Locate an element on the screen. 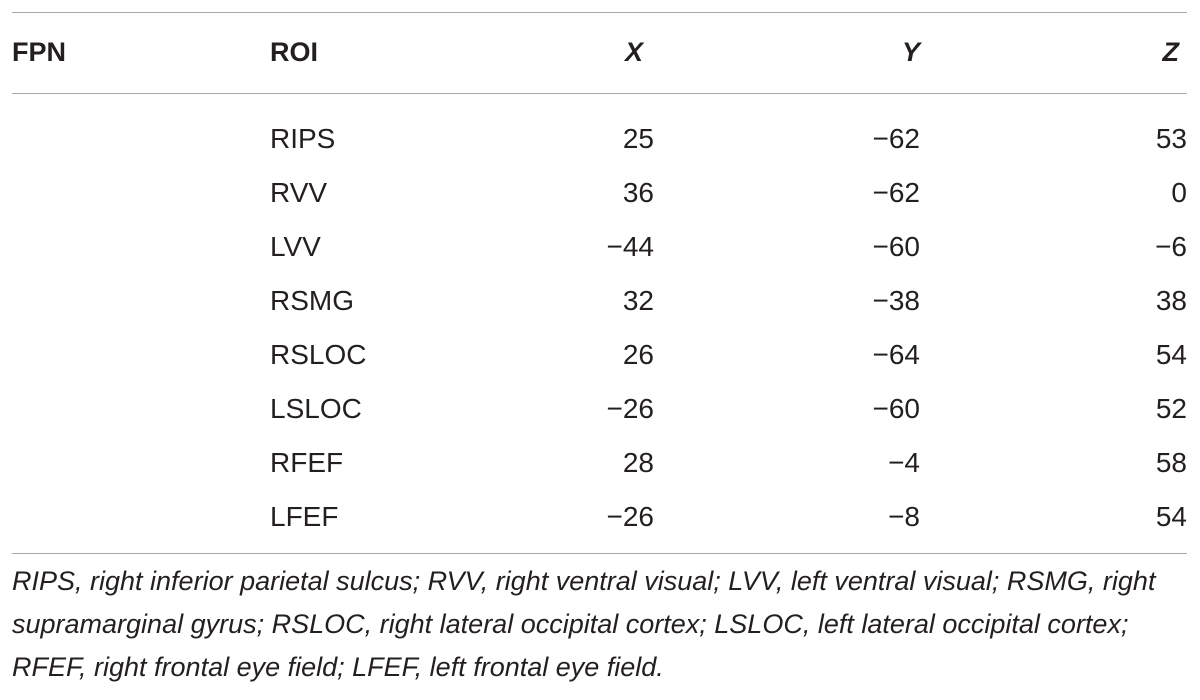  cell-x: 28 is located at coordinates (638, 462).